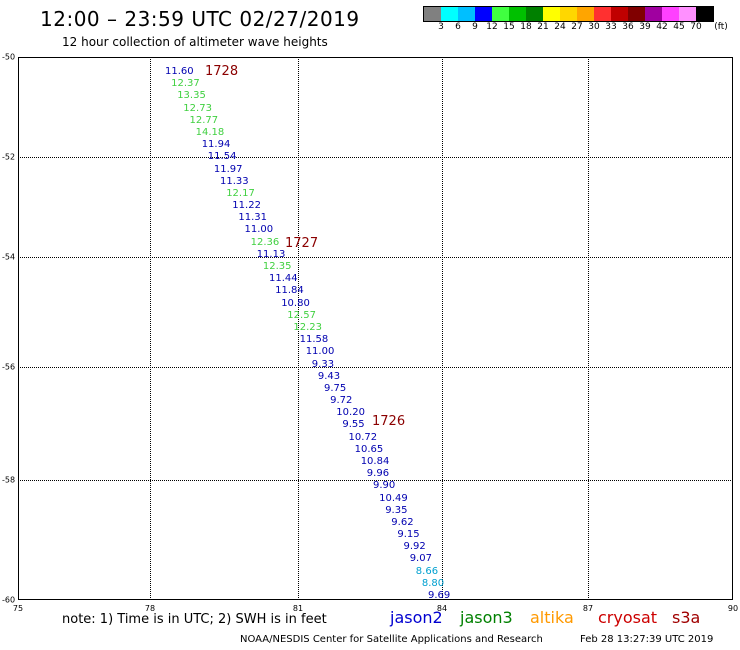  I want to click on color-scale-label: 45, so click(679, 27).